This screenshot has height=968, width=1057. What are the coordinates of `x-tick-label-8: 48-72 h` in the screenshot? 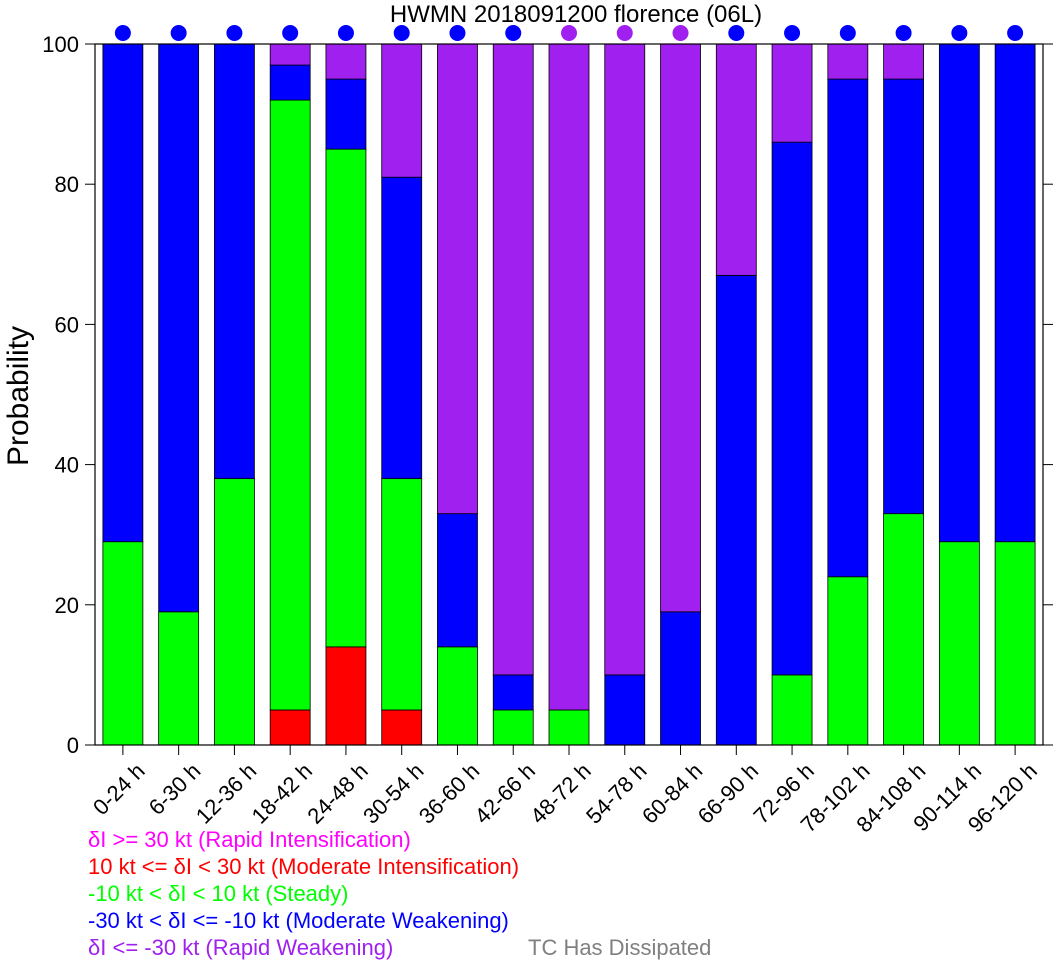 It's located at (560, 793).